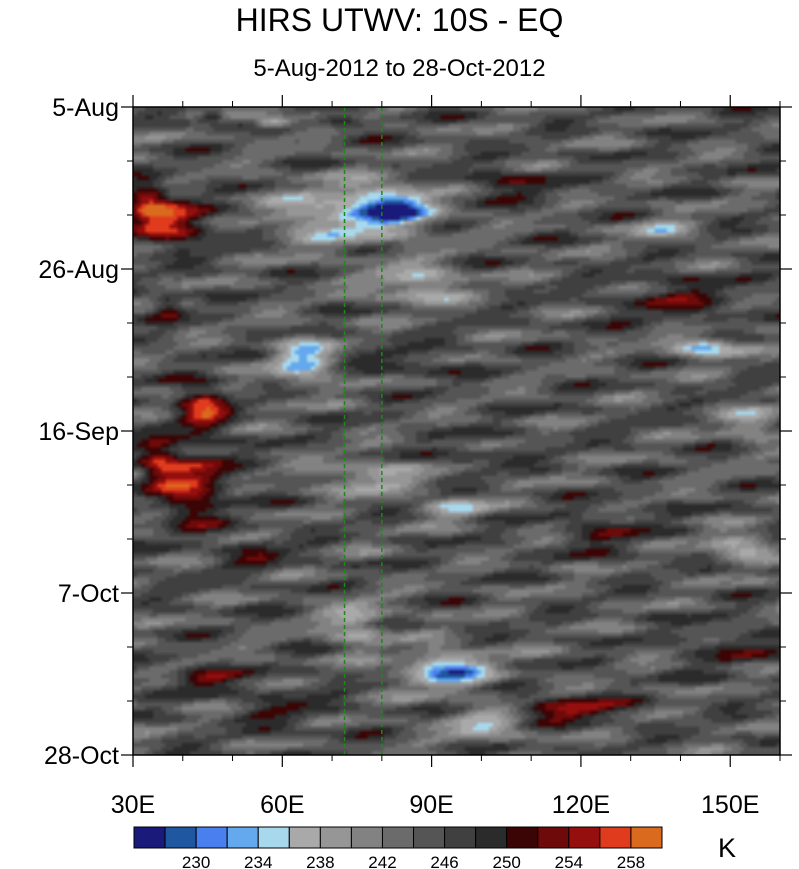 The height and width of the screenshot is (869, 799). I want to click on y-tick-label: 28-Oct, so click(81, 756).